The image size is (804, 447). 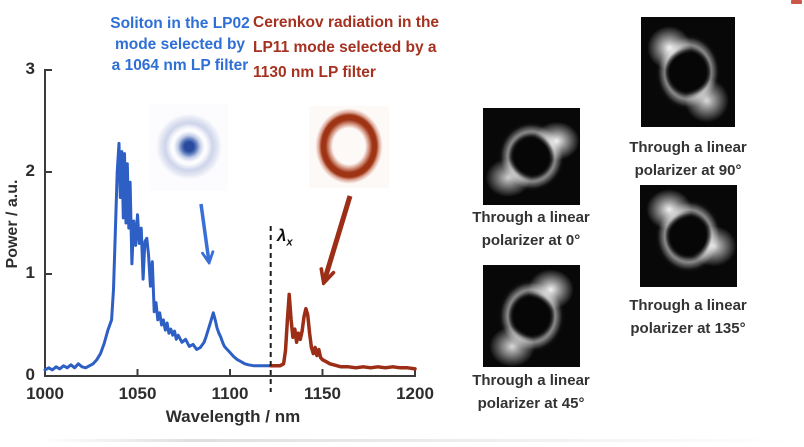 What do you see at coordinates (45, 393) in the screenshot?
I see `x-tick-label: 1000` at bounding box center [45, 393].